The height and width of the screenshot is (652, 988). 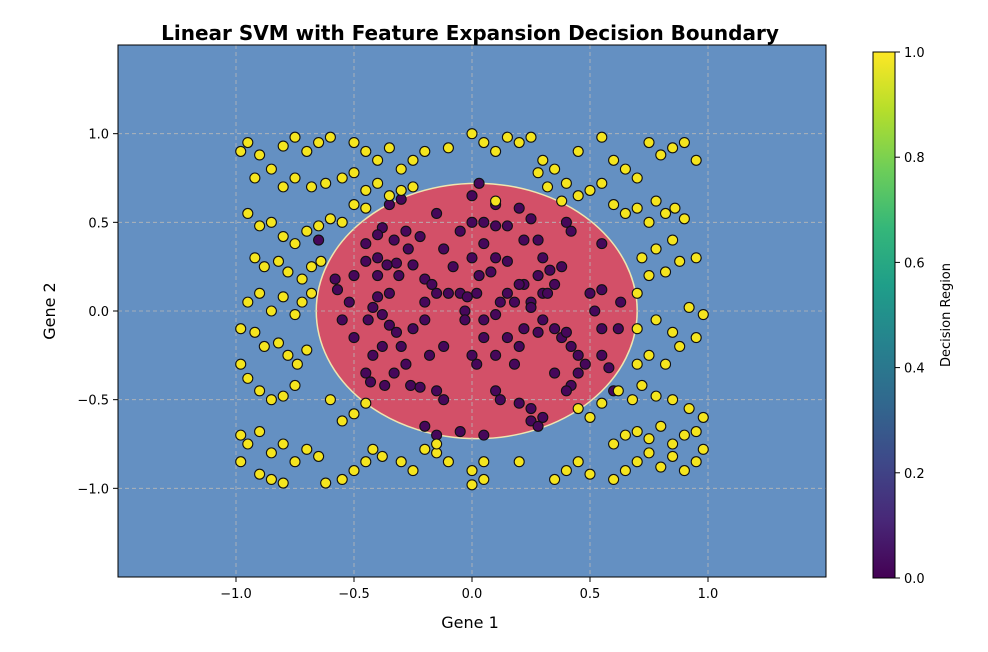 What do you see at coordinates (97, 312) in the screenshot?
I see `y-axis: −1.0 −0.5 0.0 0.5 1.0` at bounding box center [97, 312].